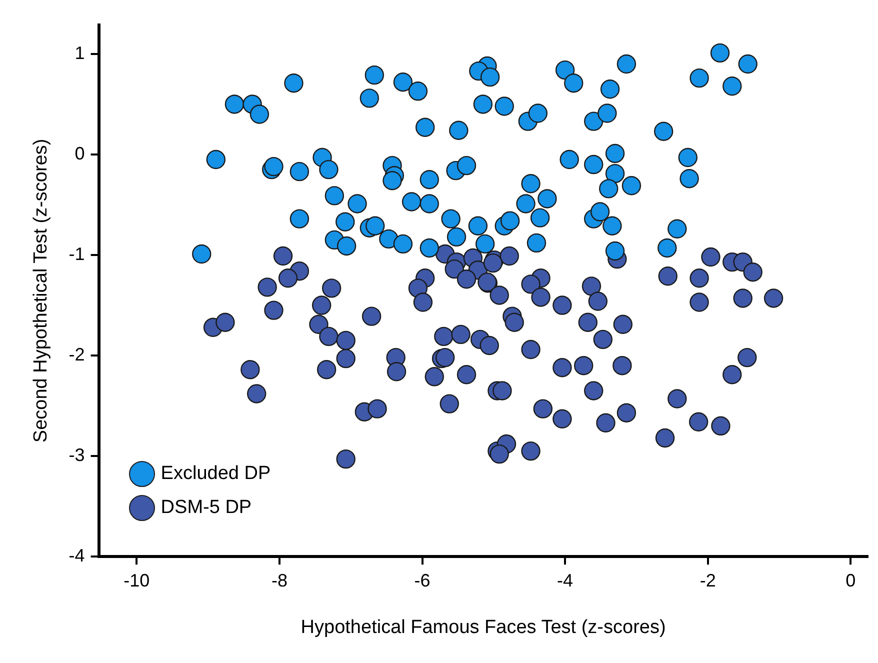 This screenshot has width=878, height=663. Describe the element at coordinates (76, 254) in the screenshot. I see `y-tick-label: -1` at that location.